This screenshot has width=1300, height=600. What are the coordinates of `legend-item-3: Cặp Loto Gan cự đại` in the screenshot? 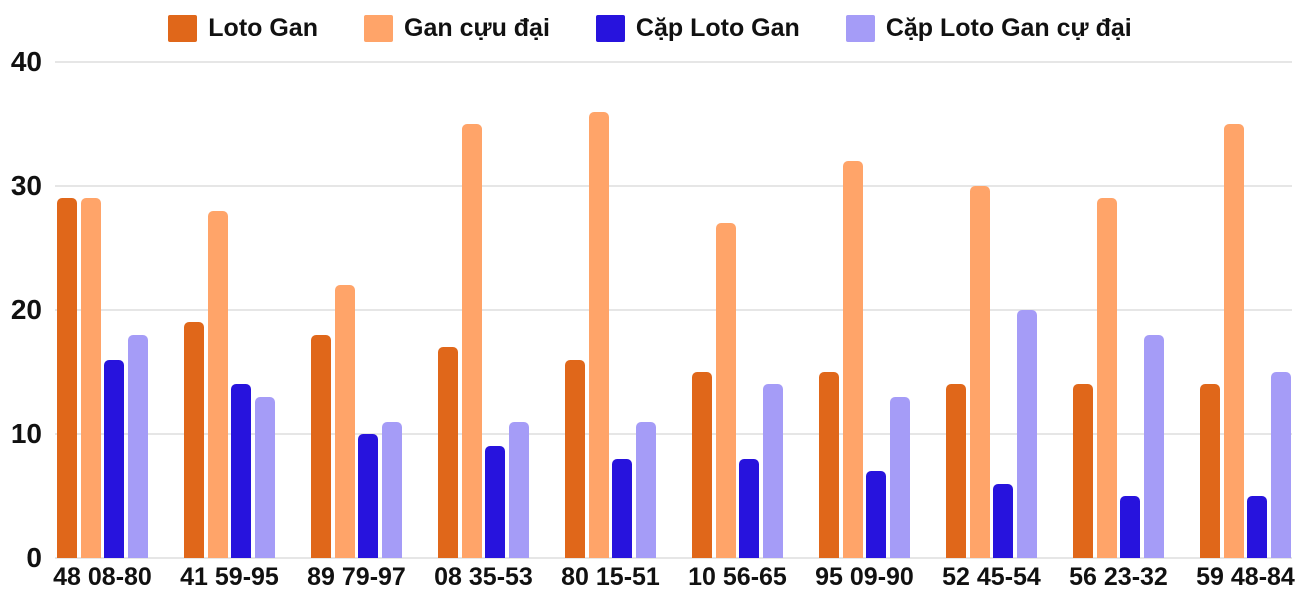 It's located at (988, 27).